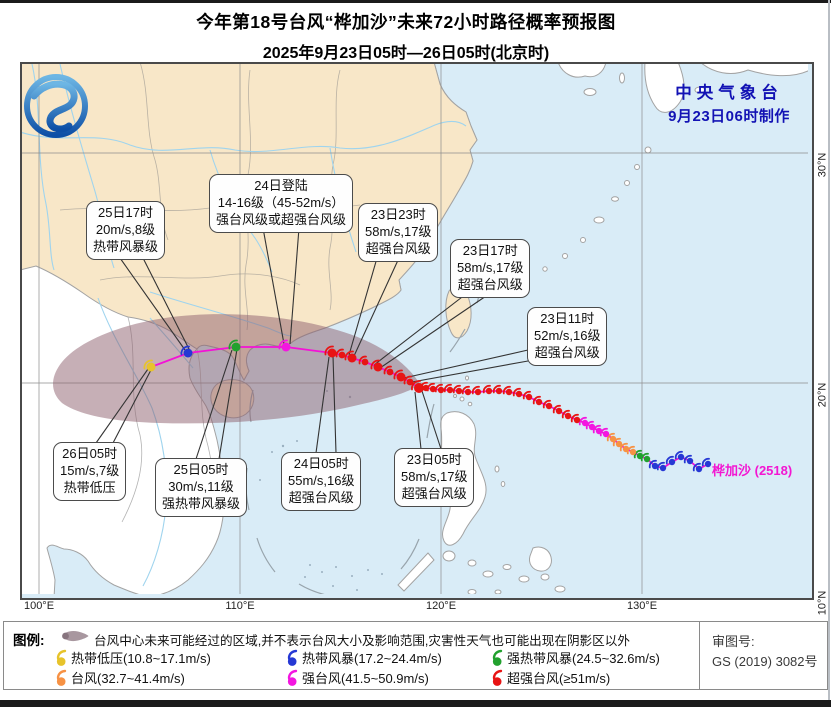 The image size is (831, 707). Describe the element at coordinates (281, 219) in the screenshot. I see `callout-line: 强台风级或超强台风级` at that location.